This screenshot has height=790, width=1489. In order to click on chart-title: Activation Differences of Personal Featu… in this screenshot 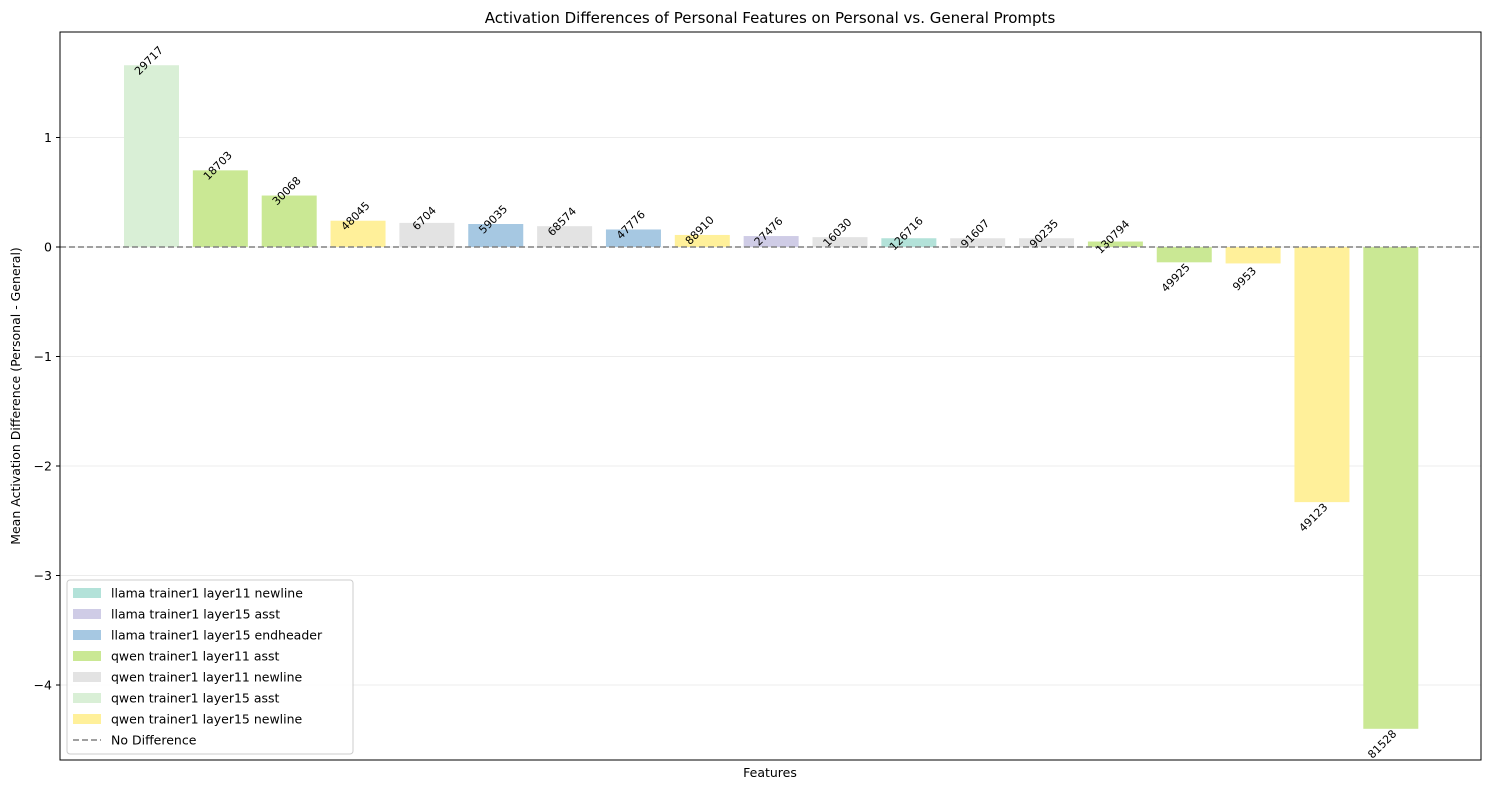, I will do `click(770, 18)`.